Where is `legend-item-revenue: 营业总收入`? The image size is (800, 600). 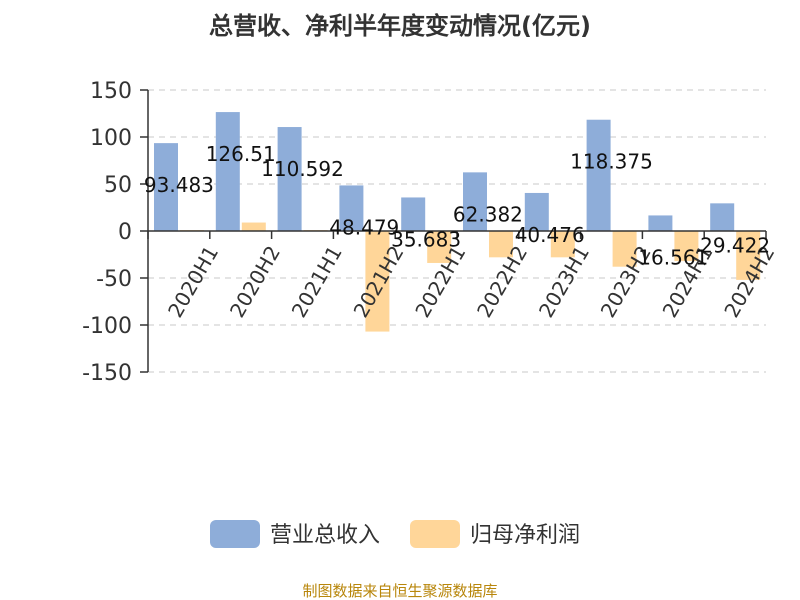
legend-item-revenue: 营业总收入 is located at coordinates (295, 534).